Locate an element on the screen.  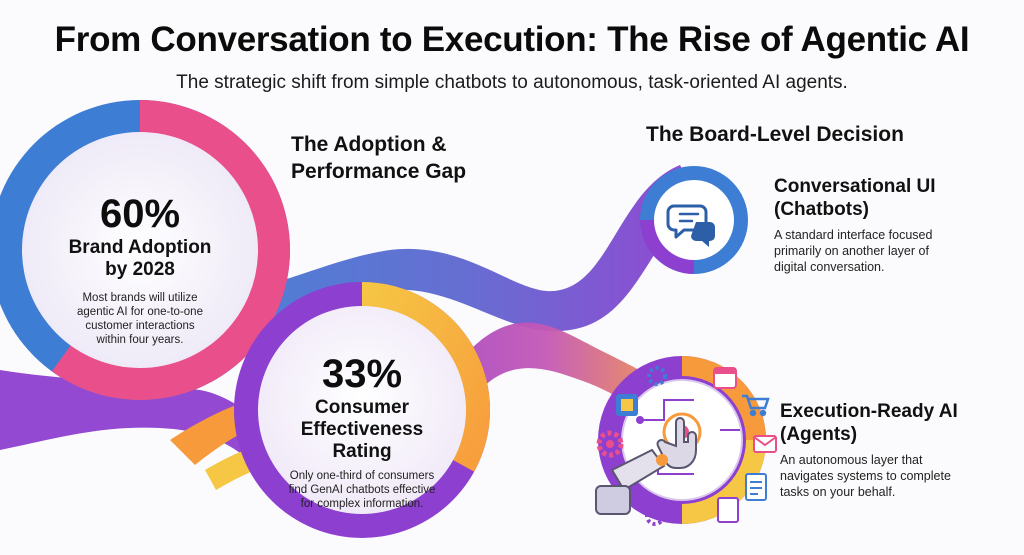
stat2-desc-line3: for complex information. is located at coordinates (362, 504).